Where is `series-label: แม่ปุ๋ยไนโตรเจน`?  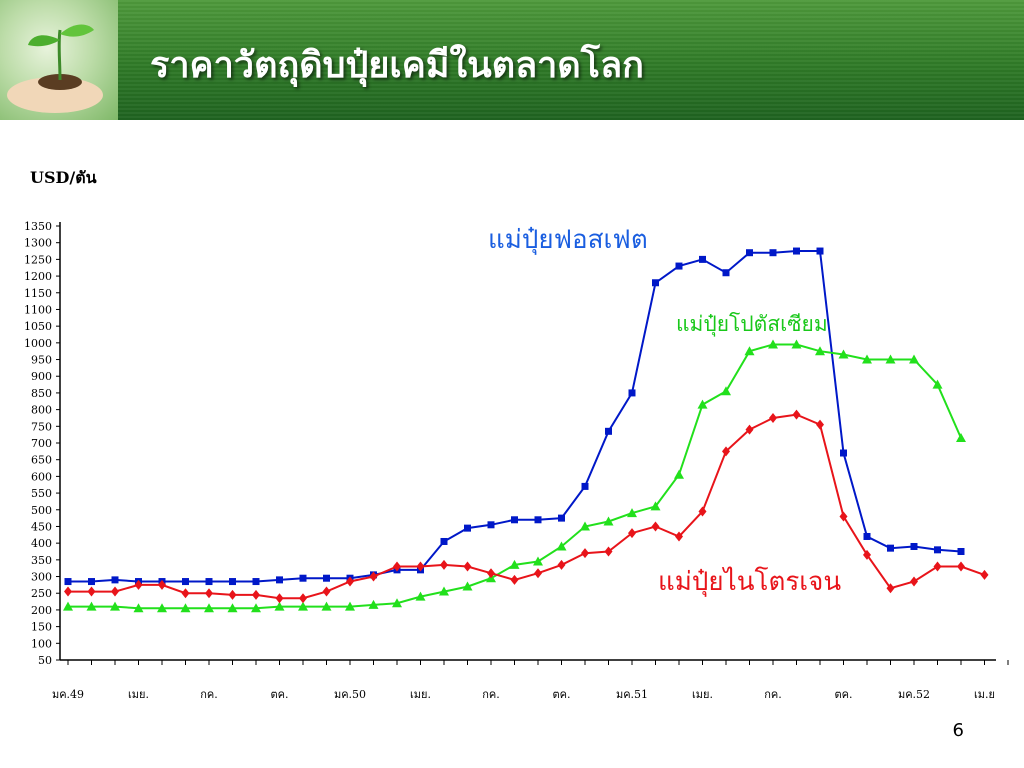
series-label: แม่ปุ๋ยไนโตรเจน is located at coordinates (749, 581).